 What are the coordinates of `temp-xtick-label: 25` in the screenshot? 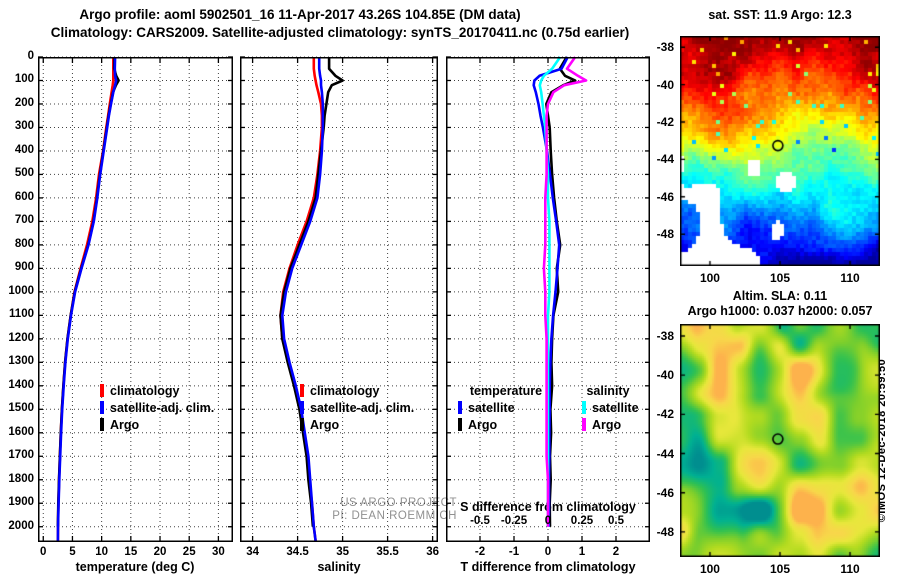 It's located at (189, 552).